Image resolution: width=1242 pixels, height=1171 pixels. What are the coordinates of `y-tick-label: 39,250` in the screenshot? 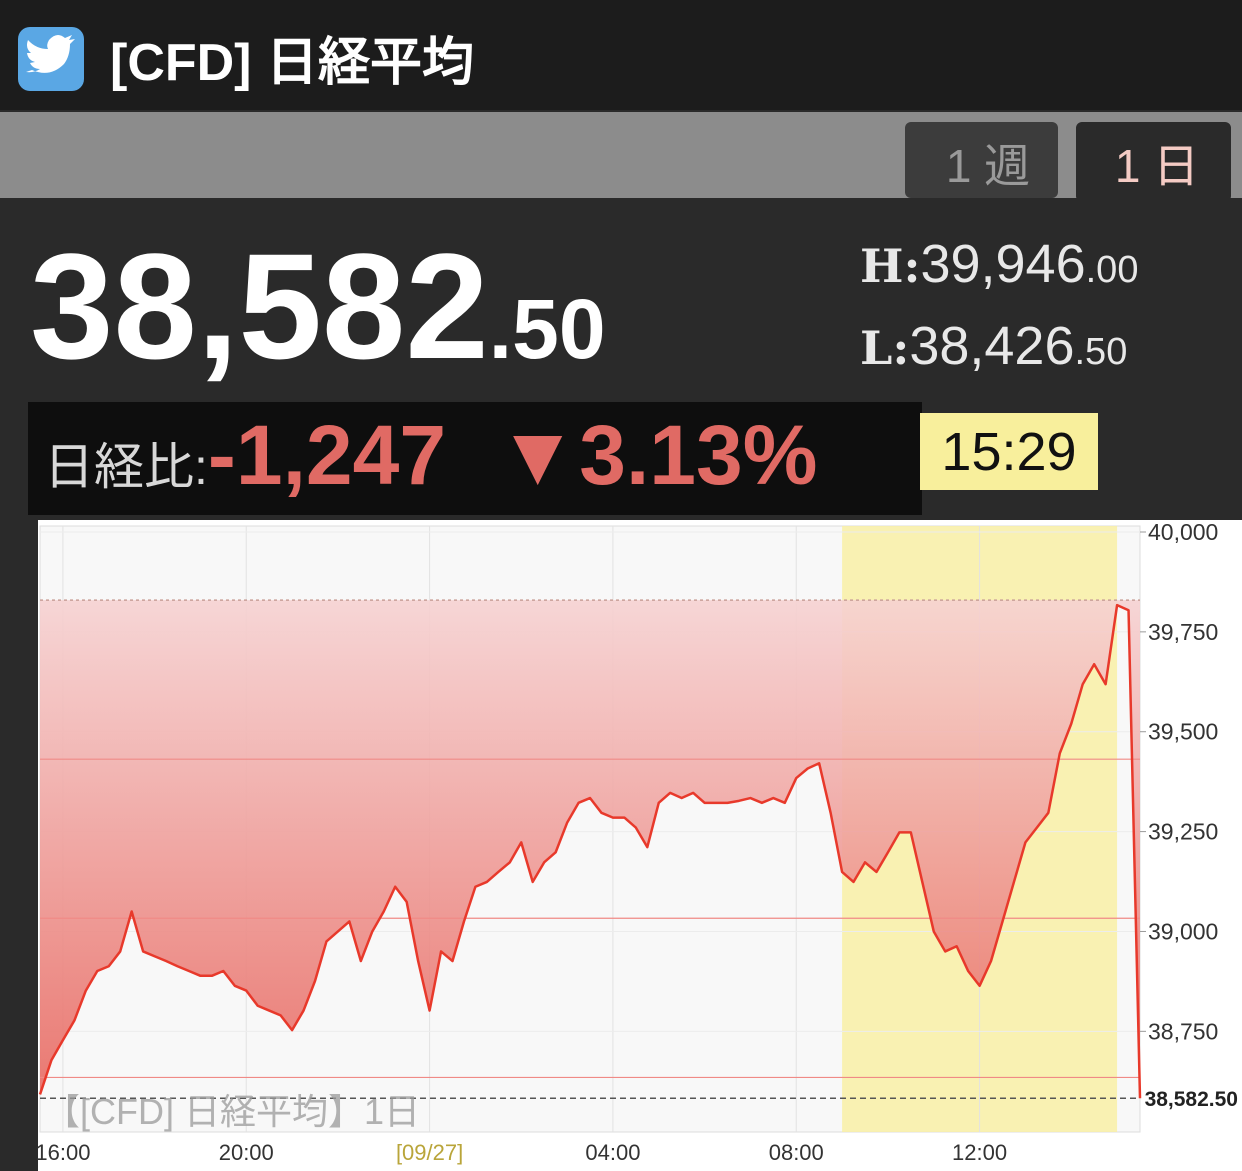 It's located at (1183, 832).